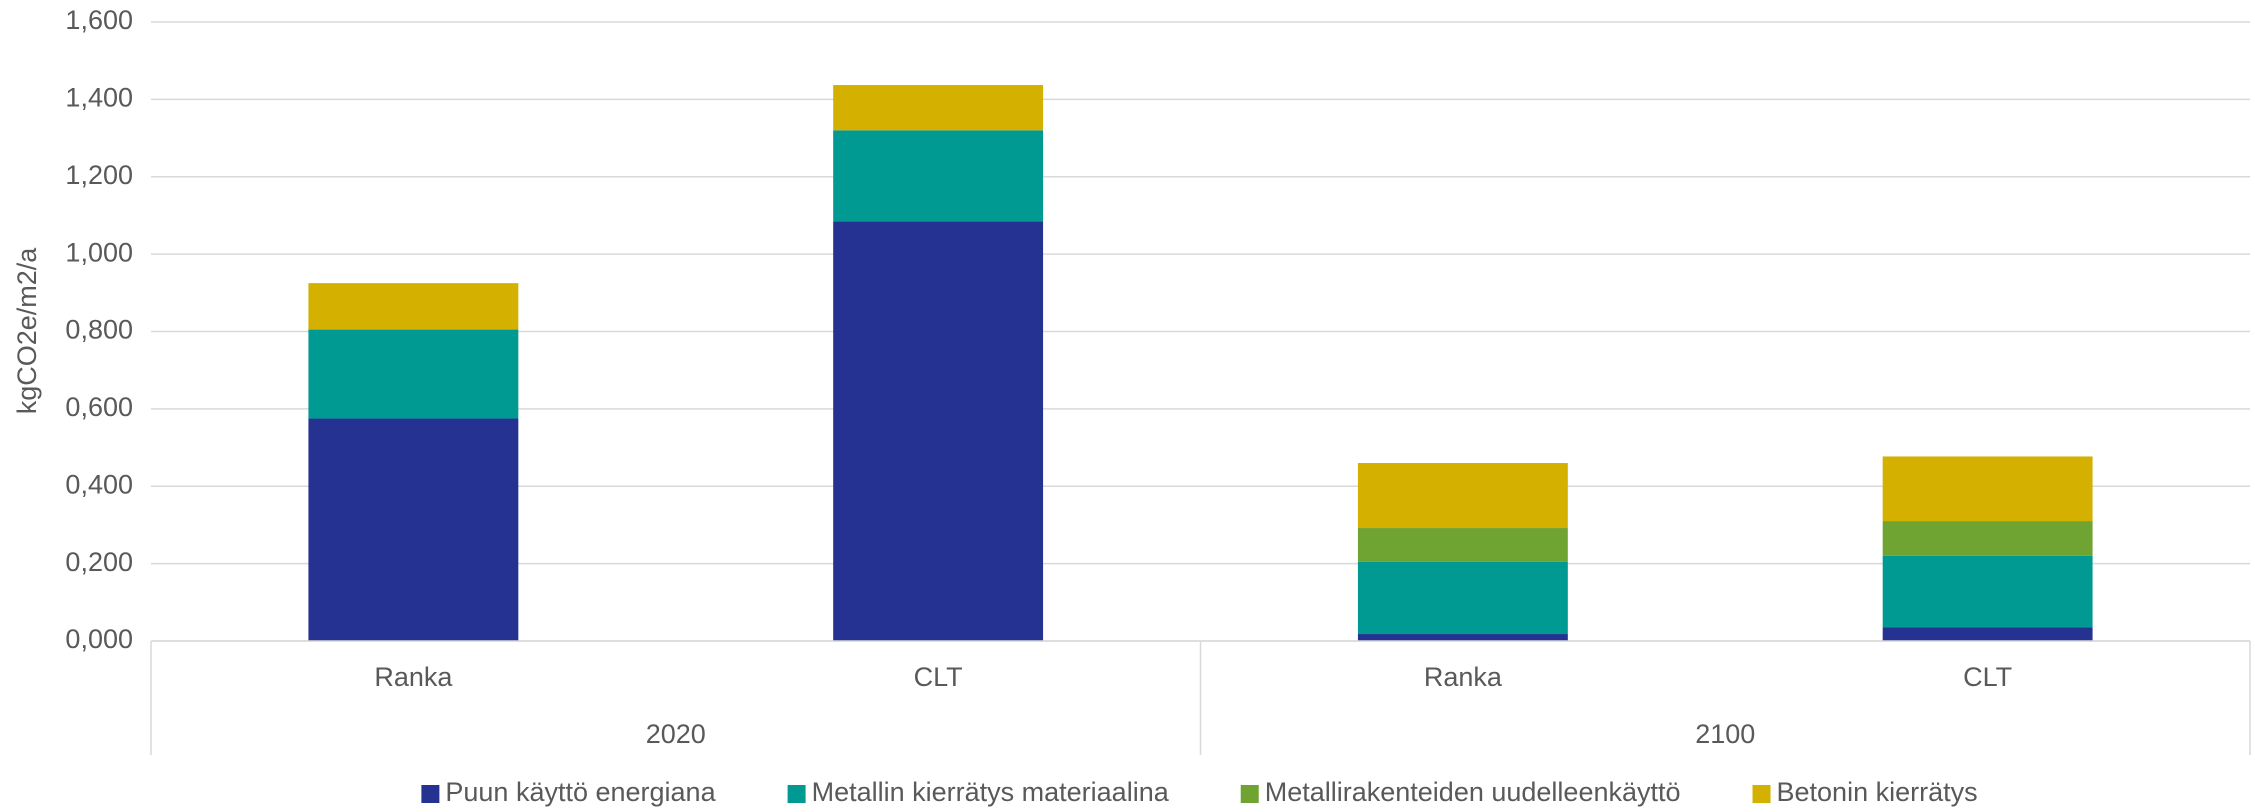 The image size is (2255, 812). Describe the element at coordinates (99, 20) in the screenshot. I see `y-tick-label: 1,600` at that location.